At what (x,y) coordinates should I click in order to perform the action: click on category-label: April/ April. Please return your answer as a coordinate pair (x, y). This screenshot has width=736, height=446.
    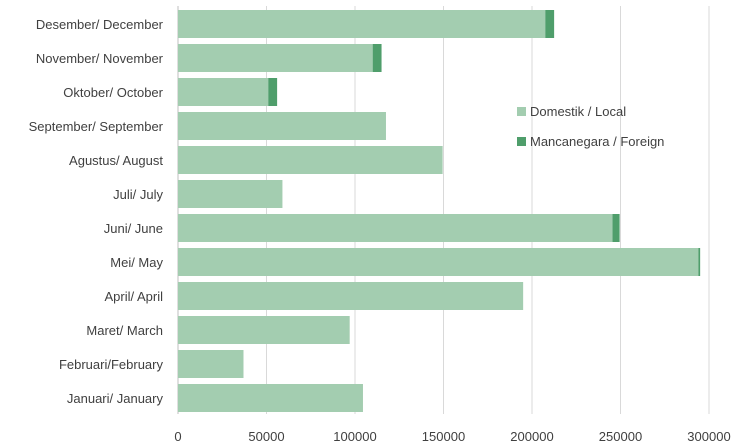
    Looking at the image, I should click on (133, 296).